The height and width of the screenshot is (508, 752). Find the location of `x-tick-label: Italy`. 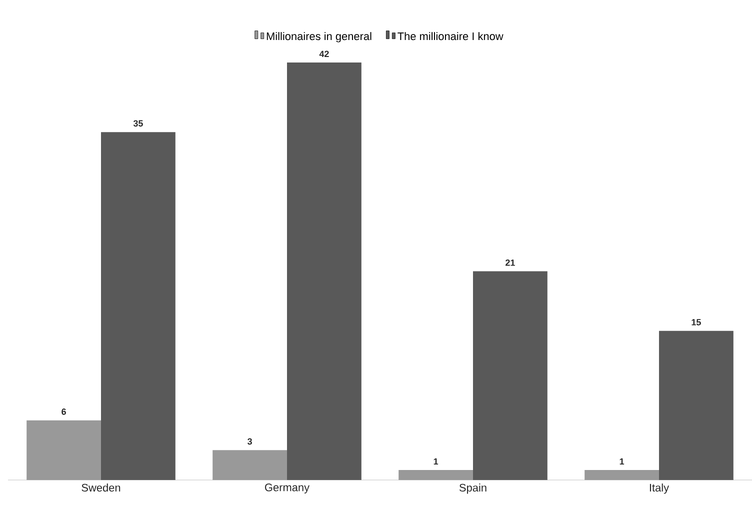

x-tick-label: Italy is located at coordinates (660, 489).